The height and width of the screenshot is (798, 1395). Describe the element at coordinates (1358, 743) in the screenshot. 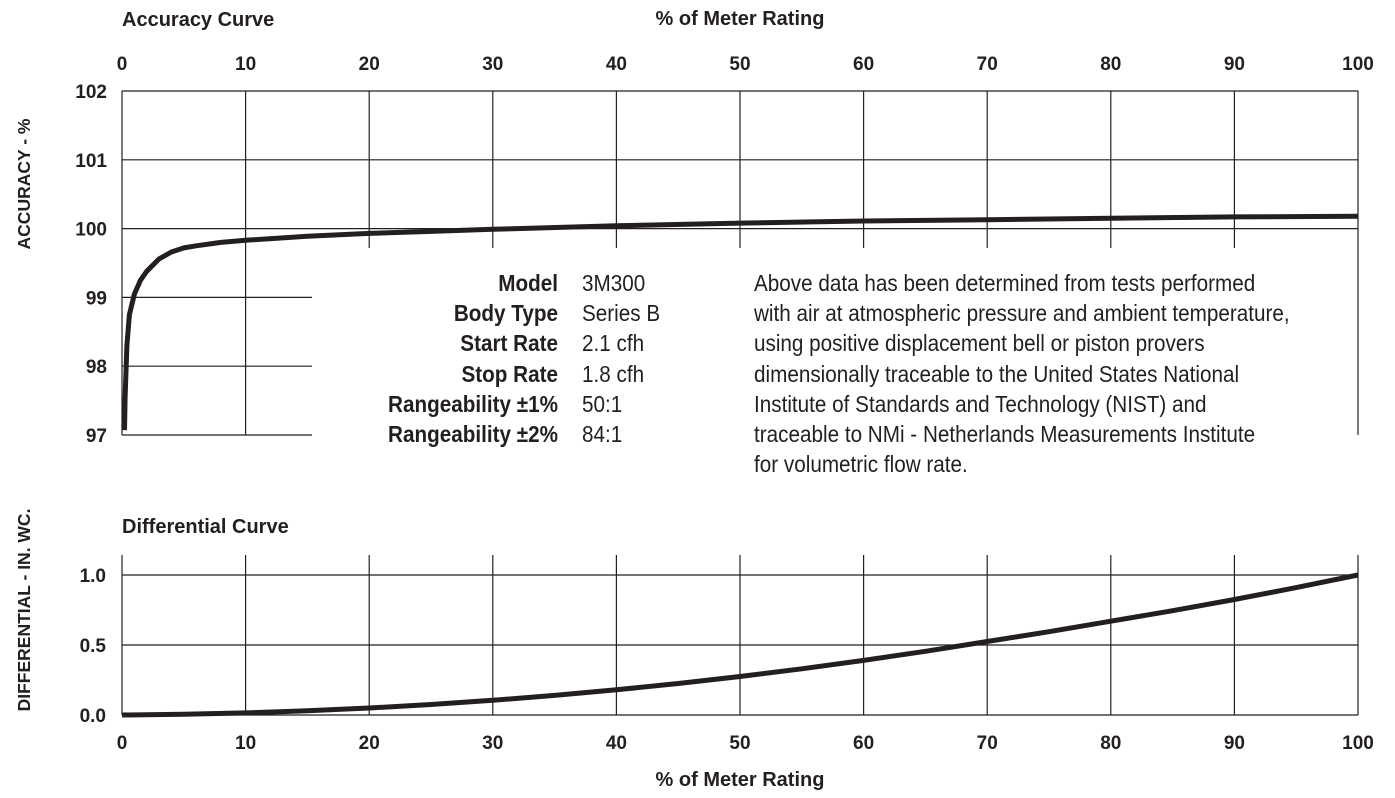

I see `differential-x-tick: 100` at that location.